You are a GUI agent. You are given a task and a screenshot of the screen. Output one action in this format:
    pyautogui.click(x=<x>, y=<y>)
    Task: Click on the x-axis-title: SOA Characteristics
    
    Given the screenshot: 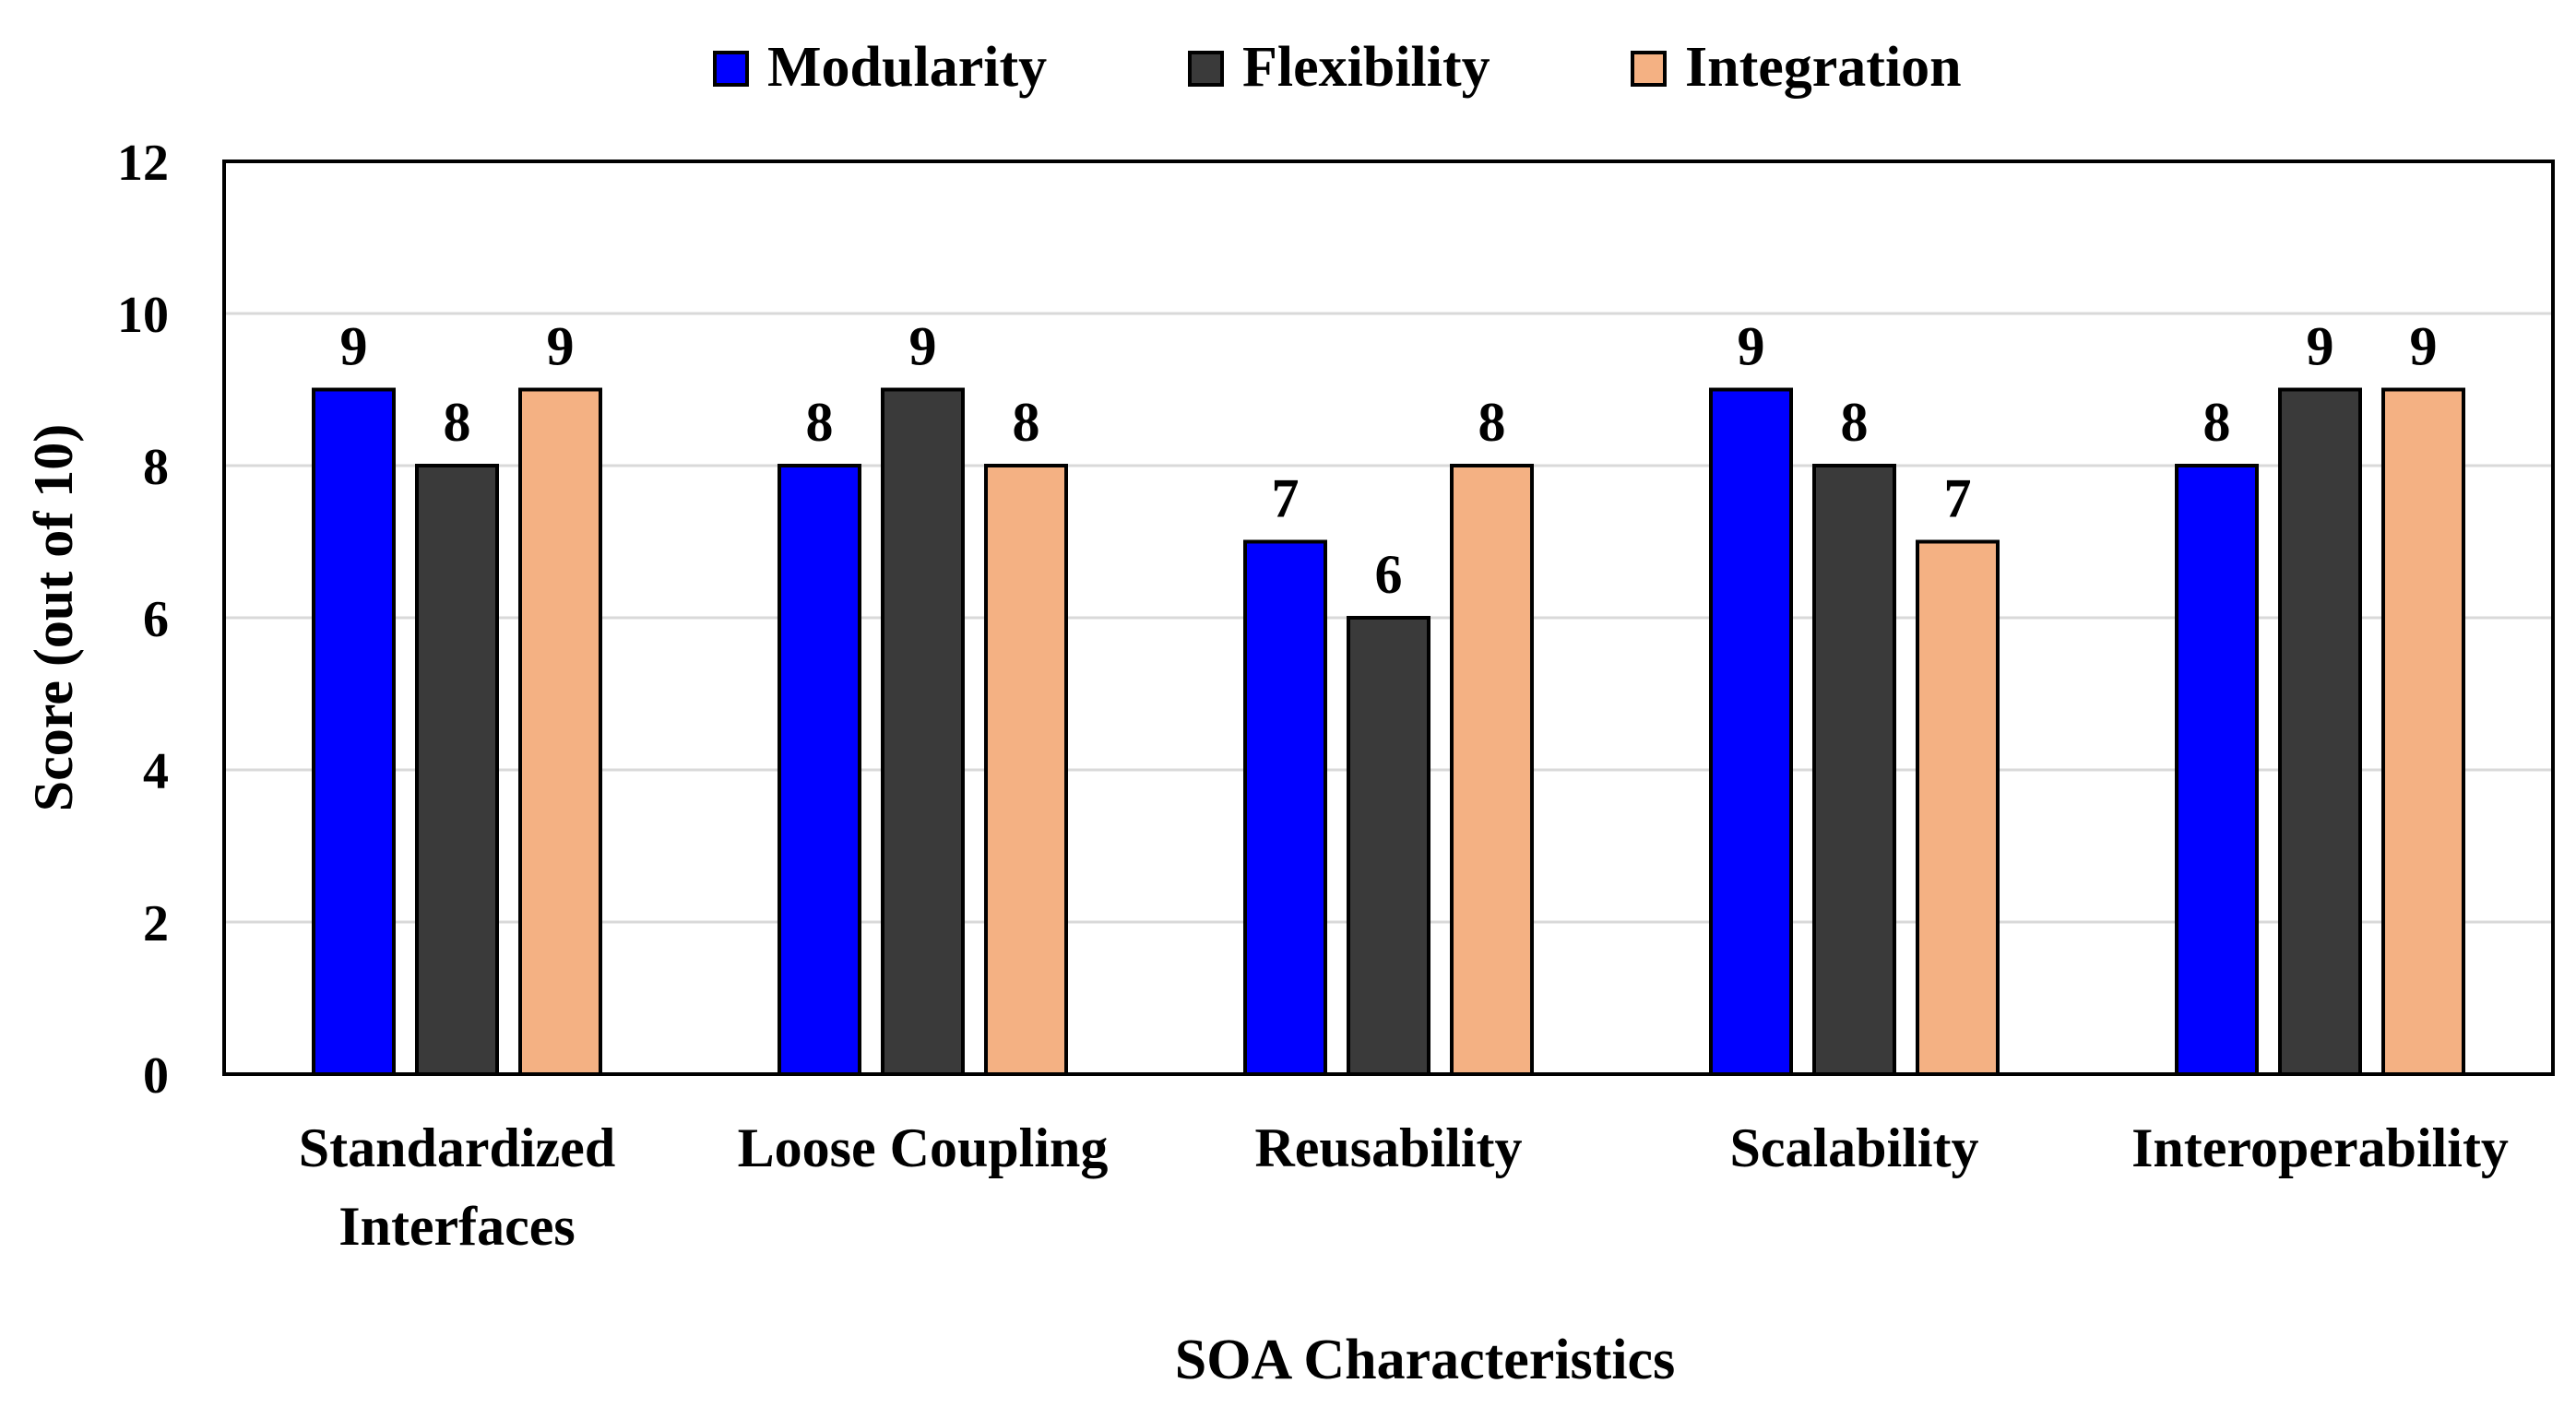 What is the action you would take?
    pyautogui.click(x=1425, y=1360)
    